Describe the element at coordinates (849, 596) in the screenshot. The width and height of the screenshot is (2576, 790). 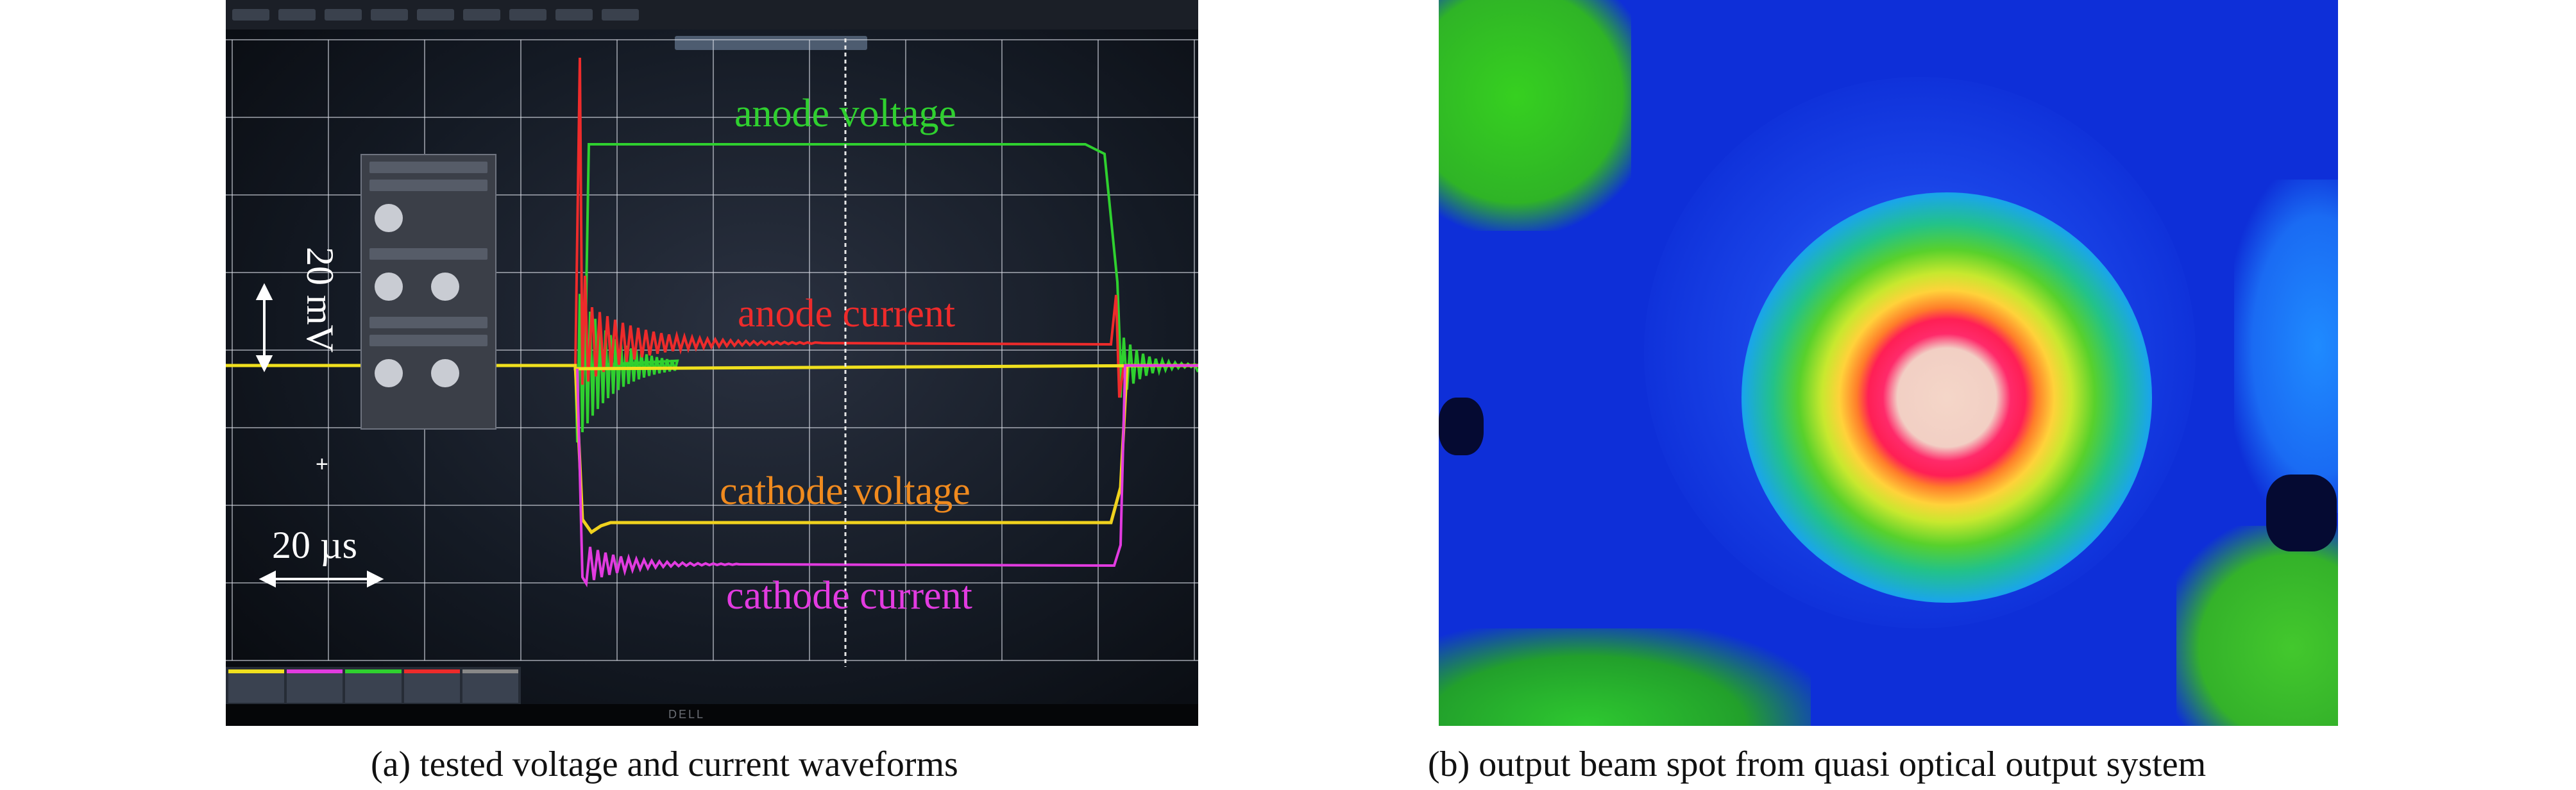
I see `cathode-current-label: cathode current` at that location.